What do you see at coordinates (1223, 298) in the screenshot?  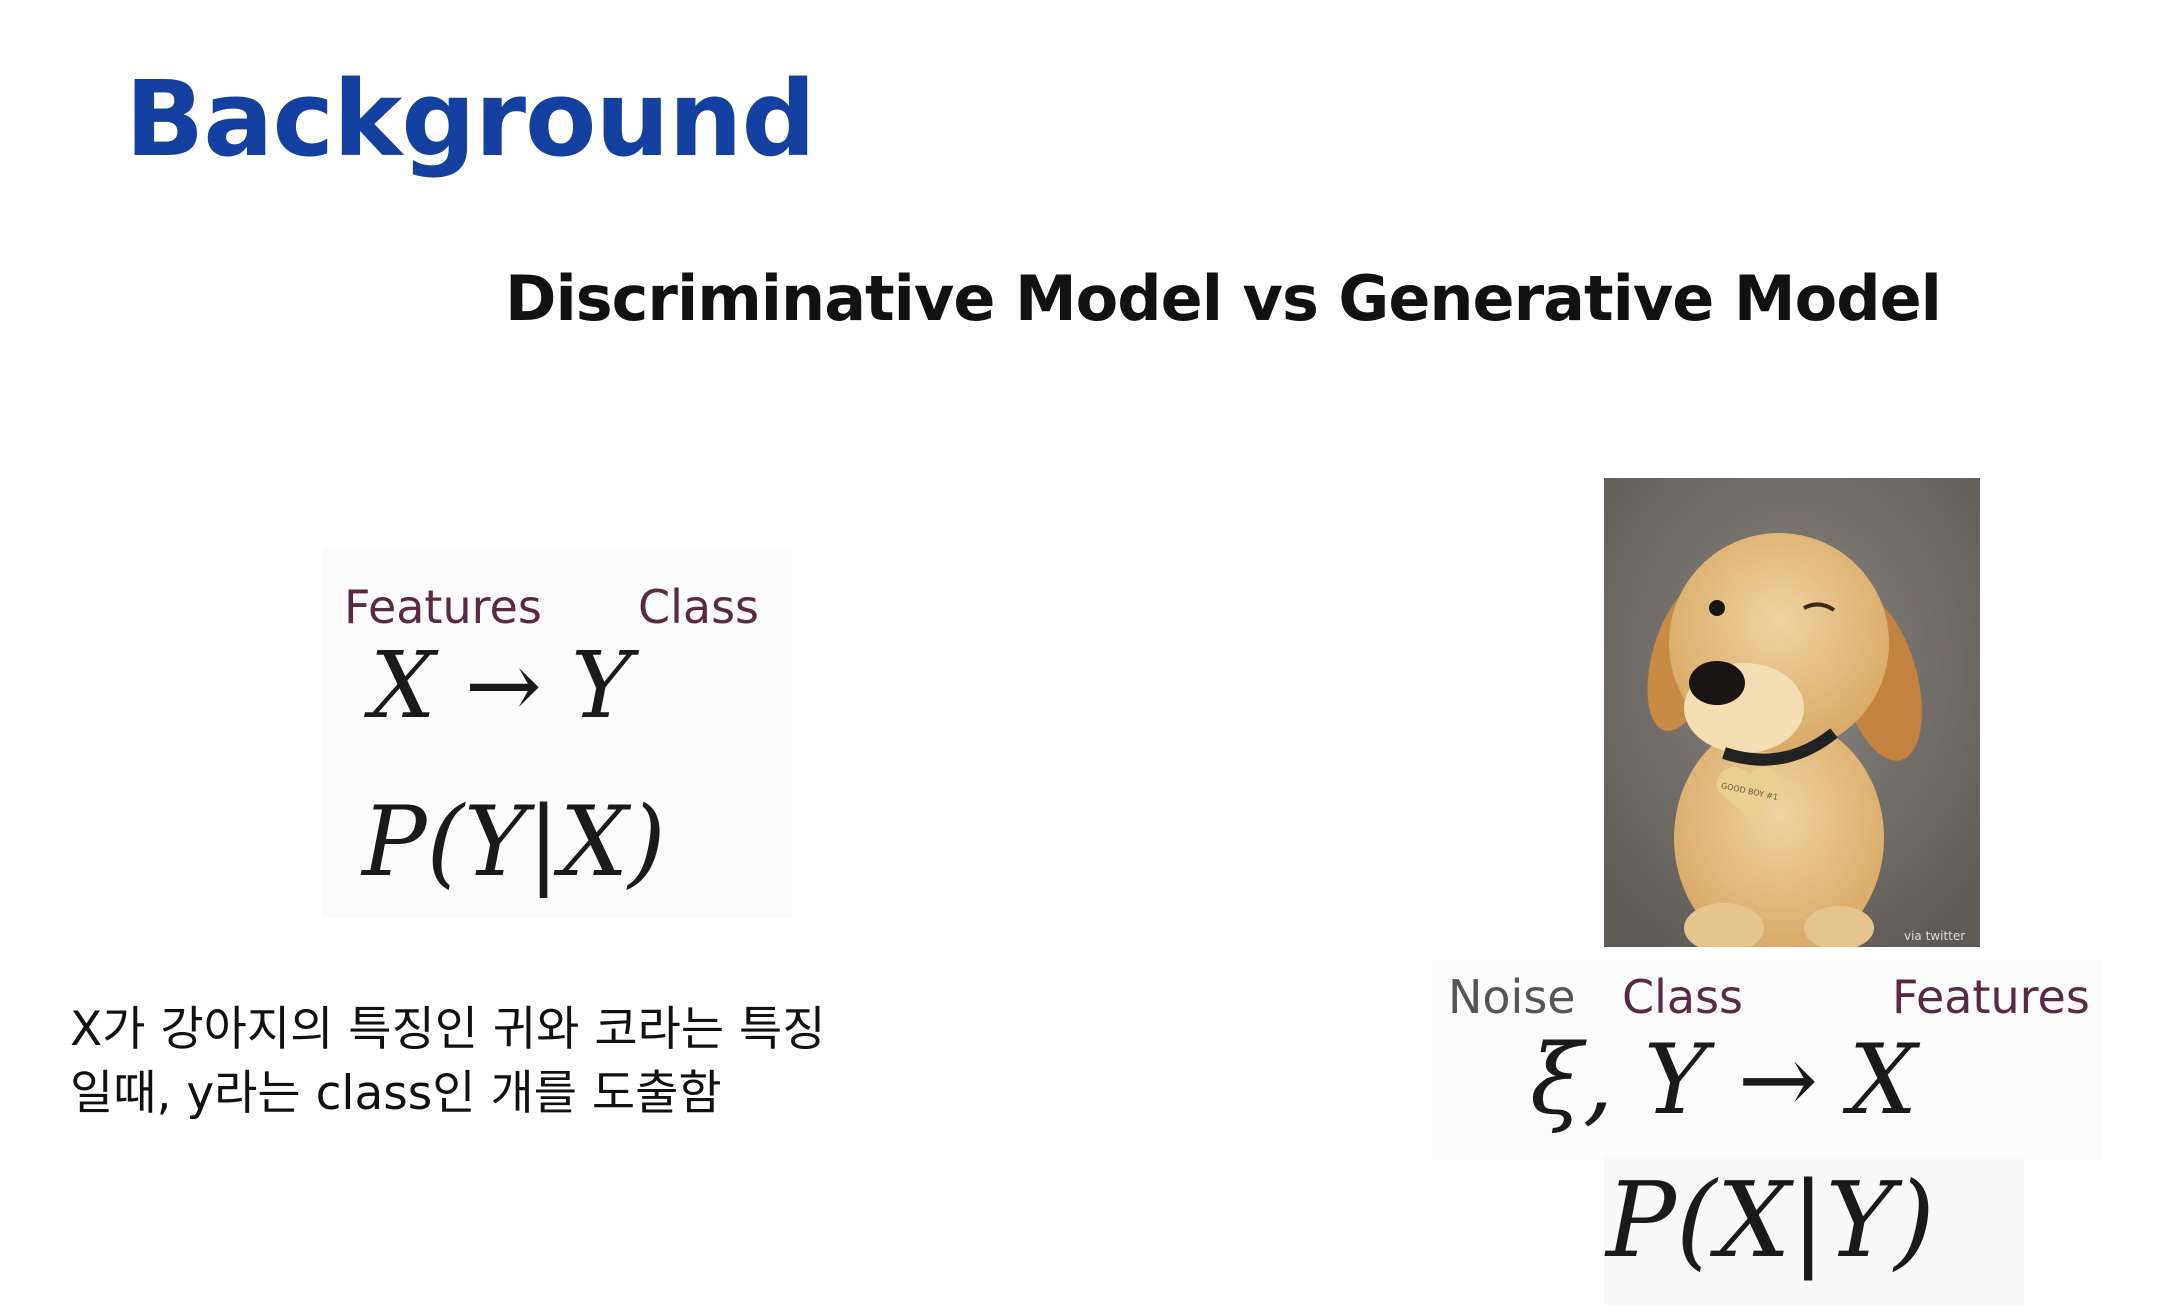 I see `slide-subtitle: Discriminative Model vs Generative Model` at bounding box center [1223, 298].